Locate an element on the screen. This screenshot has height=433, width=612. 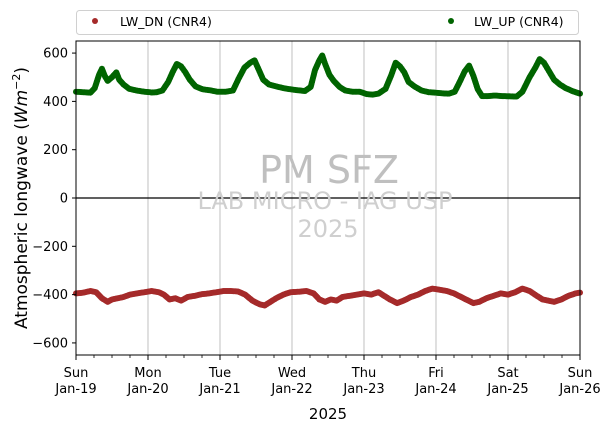
y-tick-label: 600 is located at coordinates (55, 54).